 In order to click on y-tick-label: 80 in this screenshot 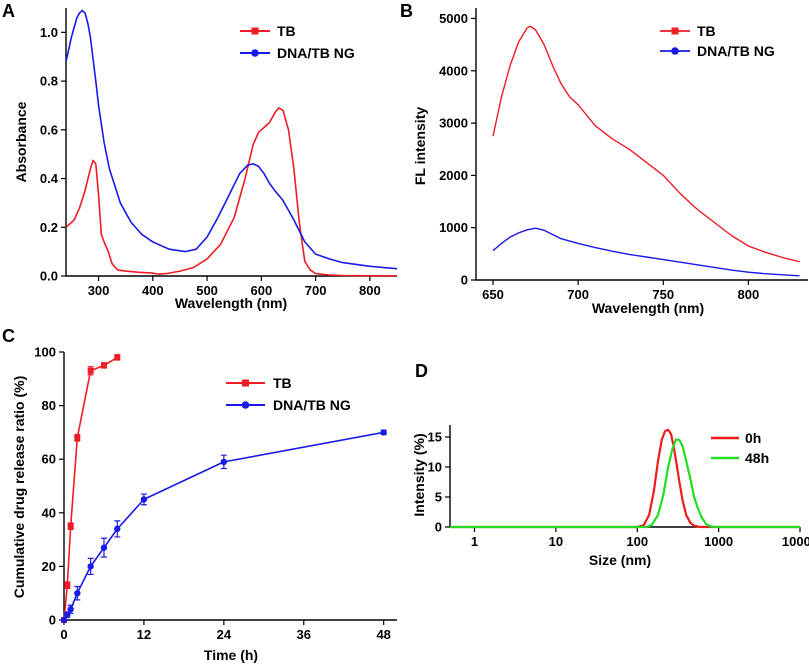, I will do `click(49, 405)`.